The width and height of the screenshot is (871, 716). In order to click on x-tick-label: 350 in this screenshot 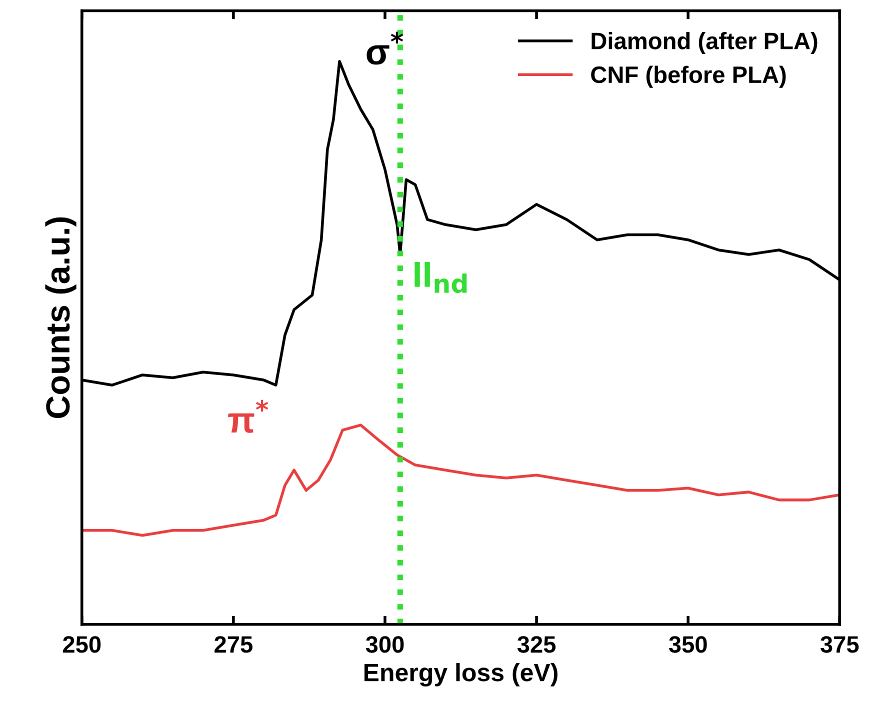, I will do `click(687, 644)`.